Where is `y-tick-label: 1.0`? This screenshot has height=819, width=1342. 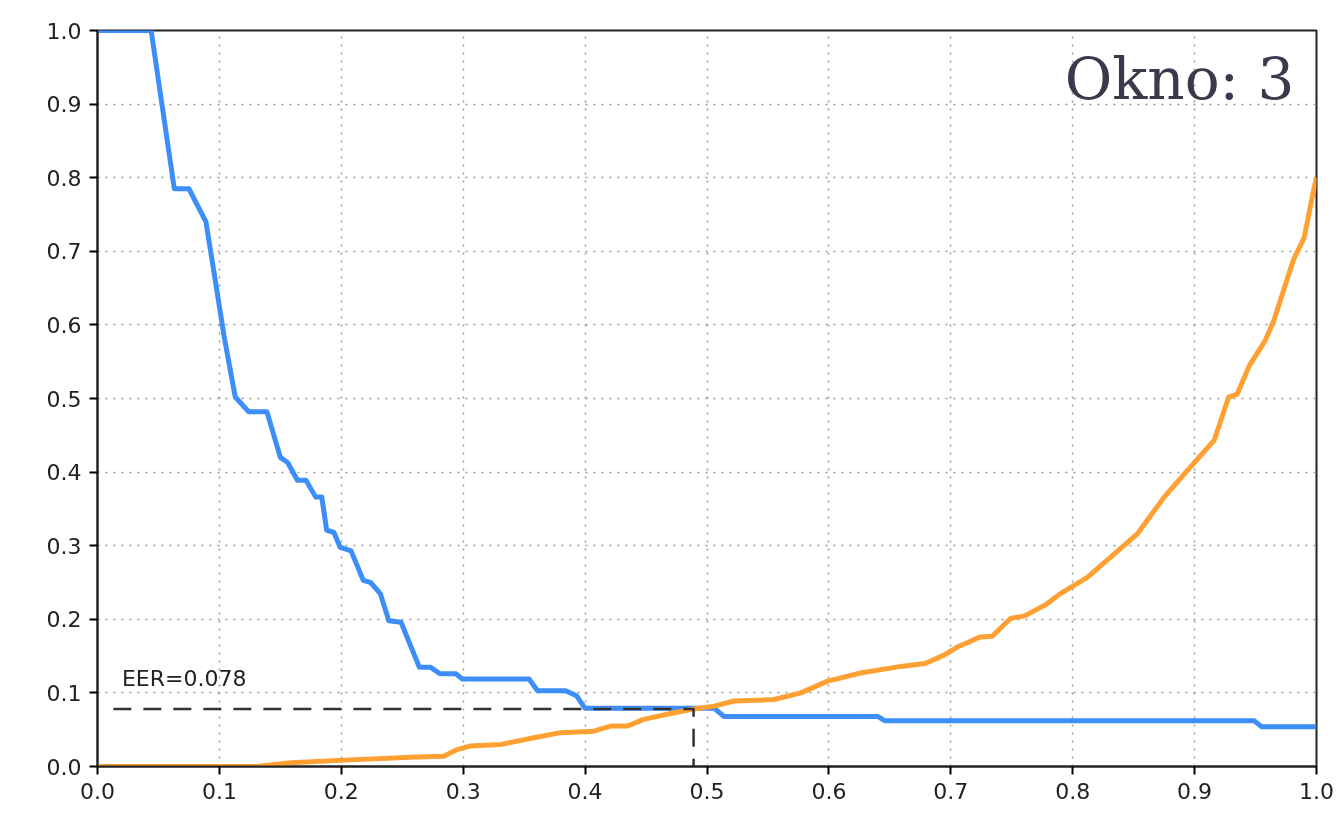
y-tick-label: 1.0 is located at coordinates (64, 31).